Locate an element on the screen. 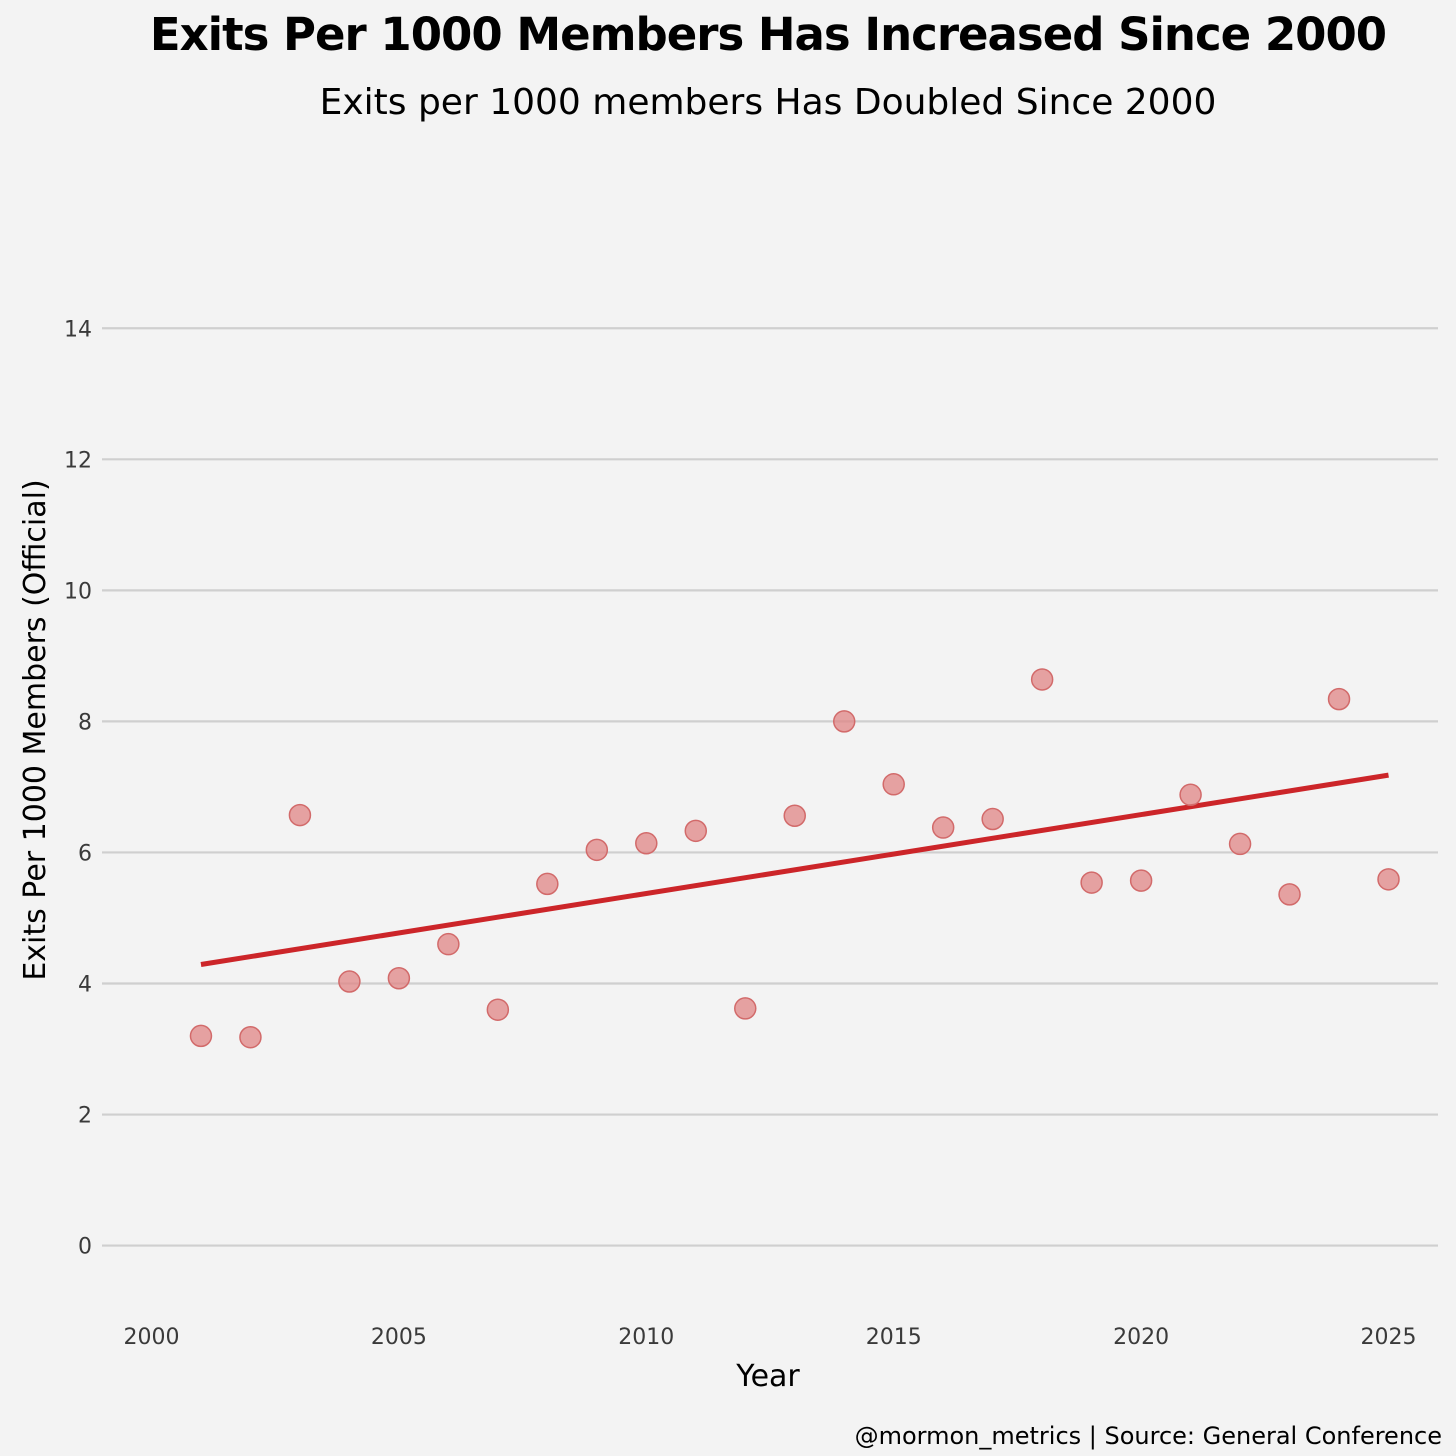 This screenshot has height=1456, width=1456. y-tick-label: 8 is located at coordinates (85, 722).